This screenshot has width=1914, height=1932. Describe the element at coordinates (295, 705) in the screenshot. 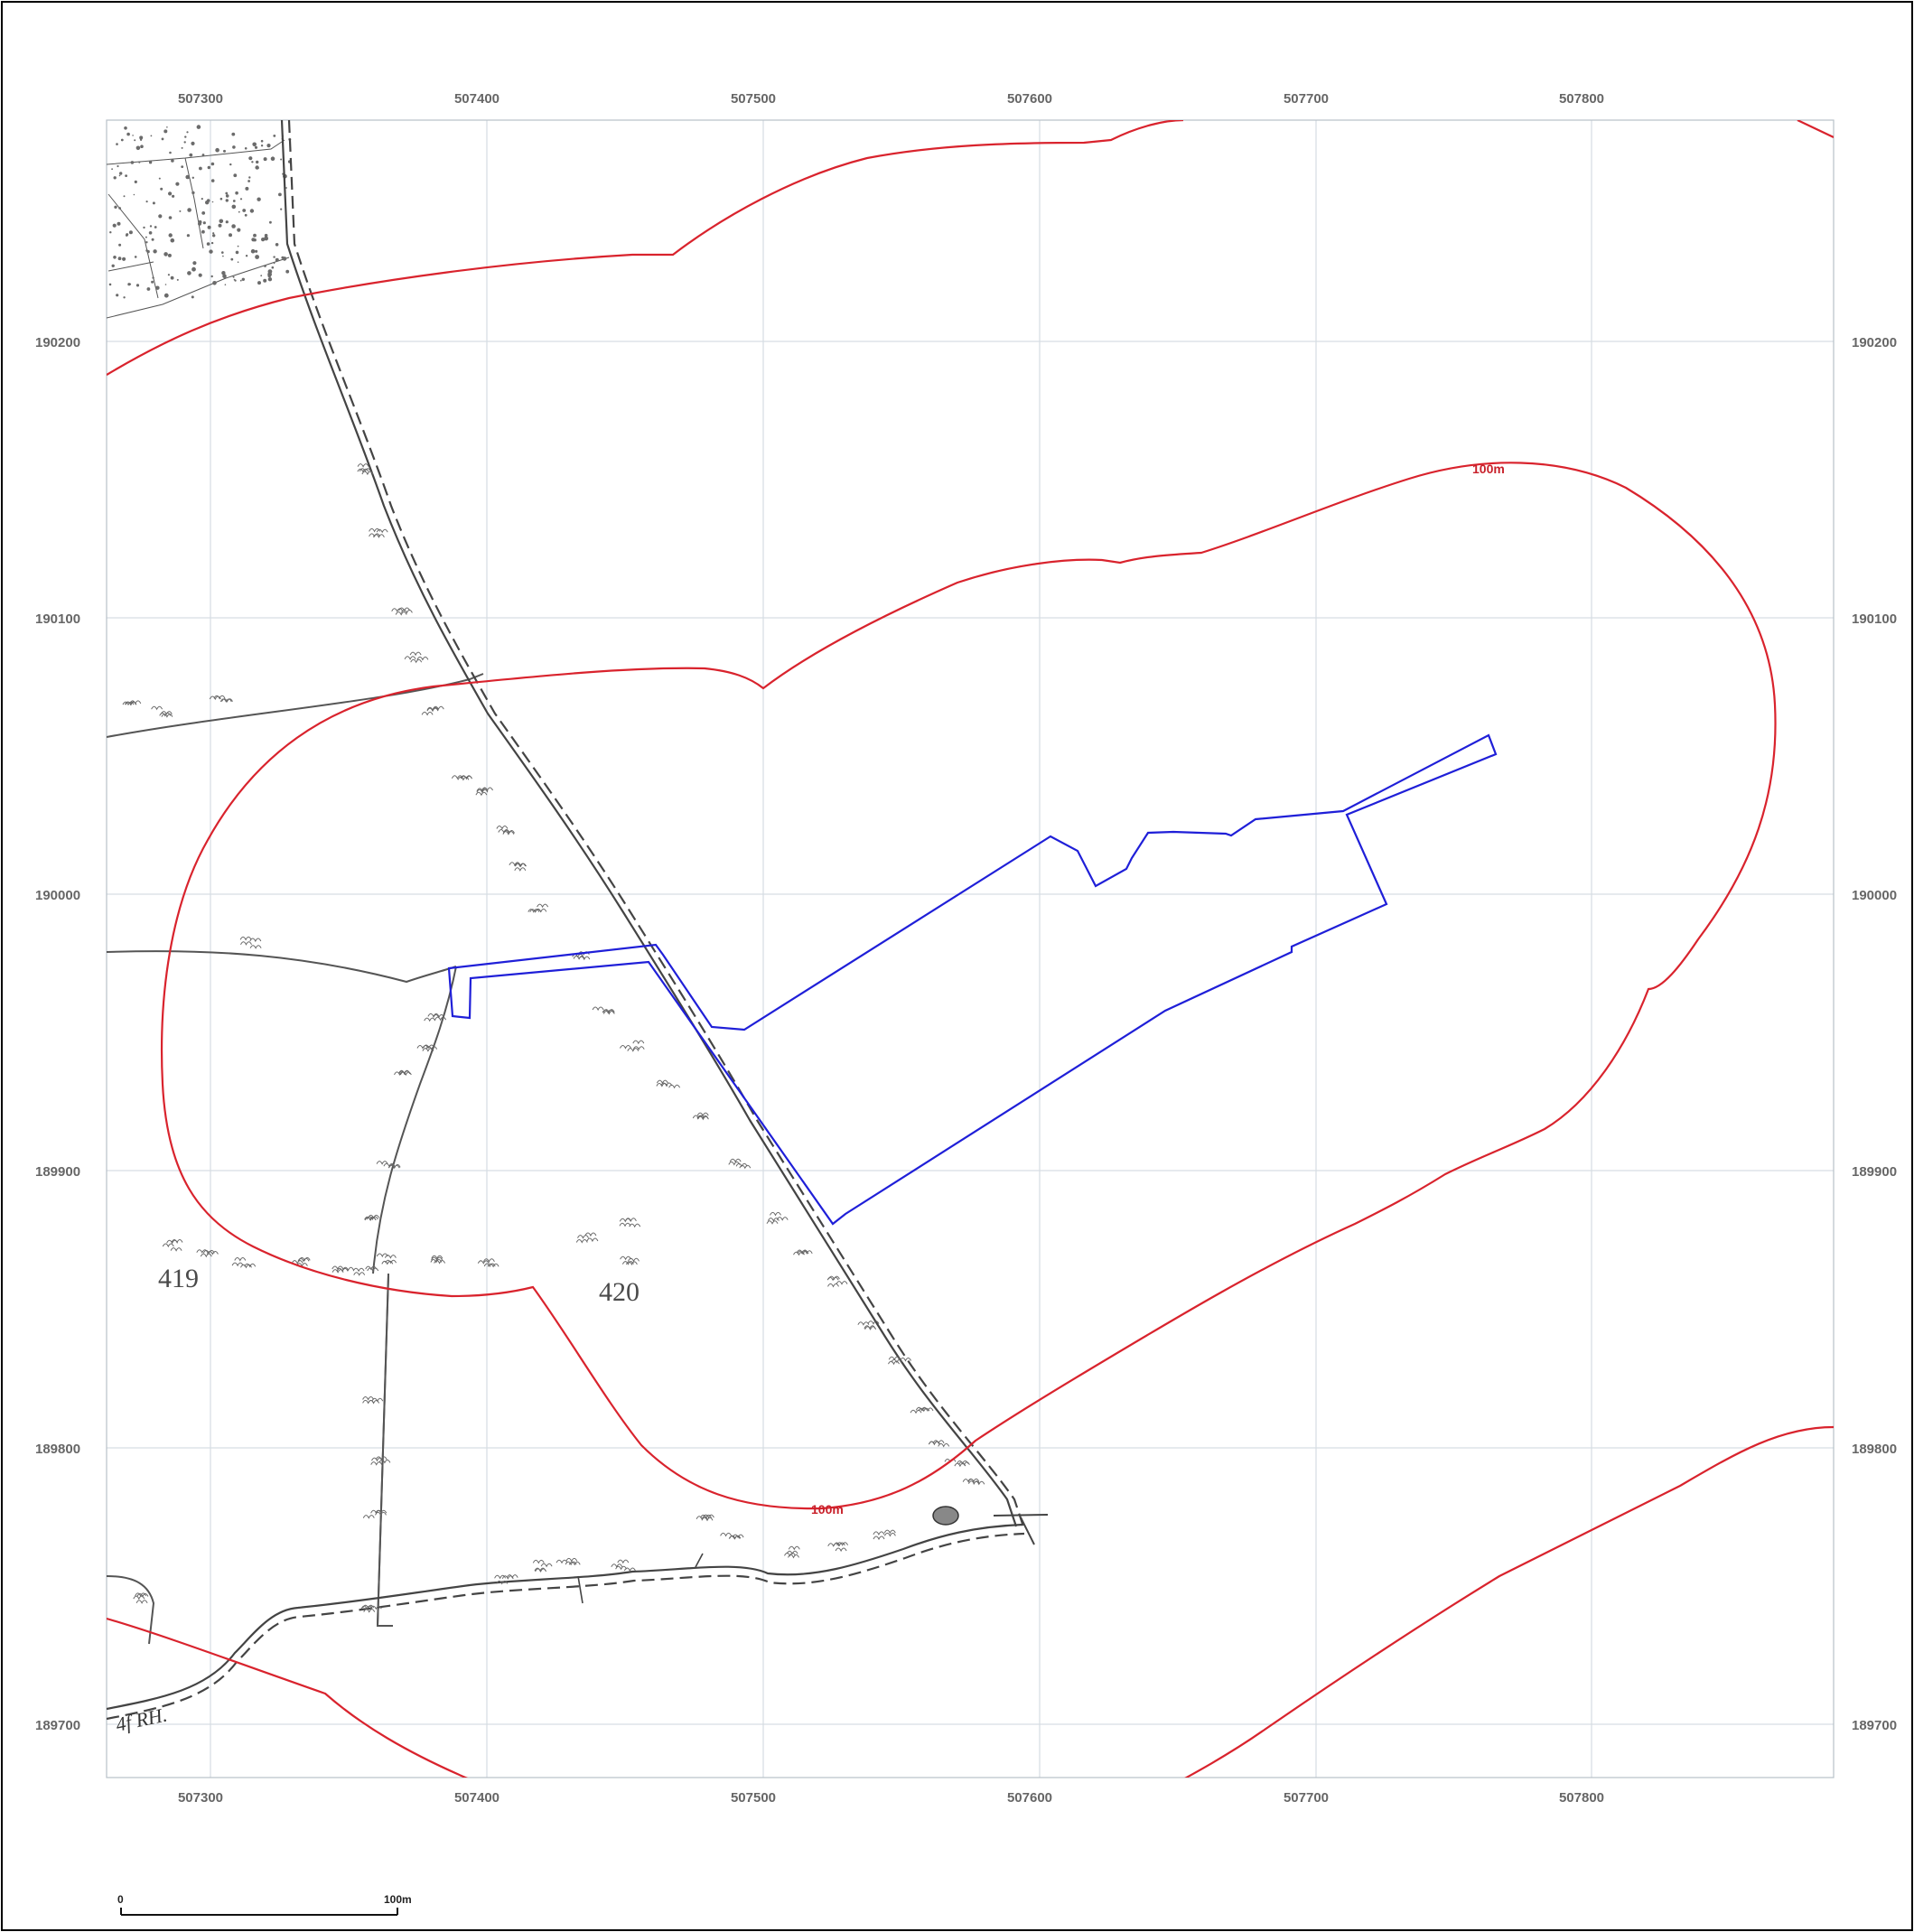

I see `field-boundary` at that location.